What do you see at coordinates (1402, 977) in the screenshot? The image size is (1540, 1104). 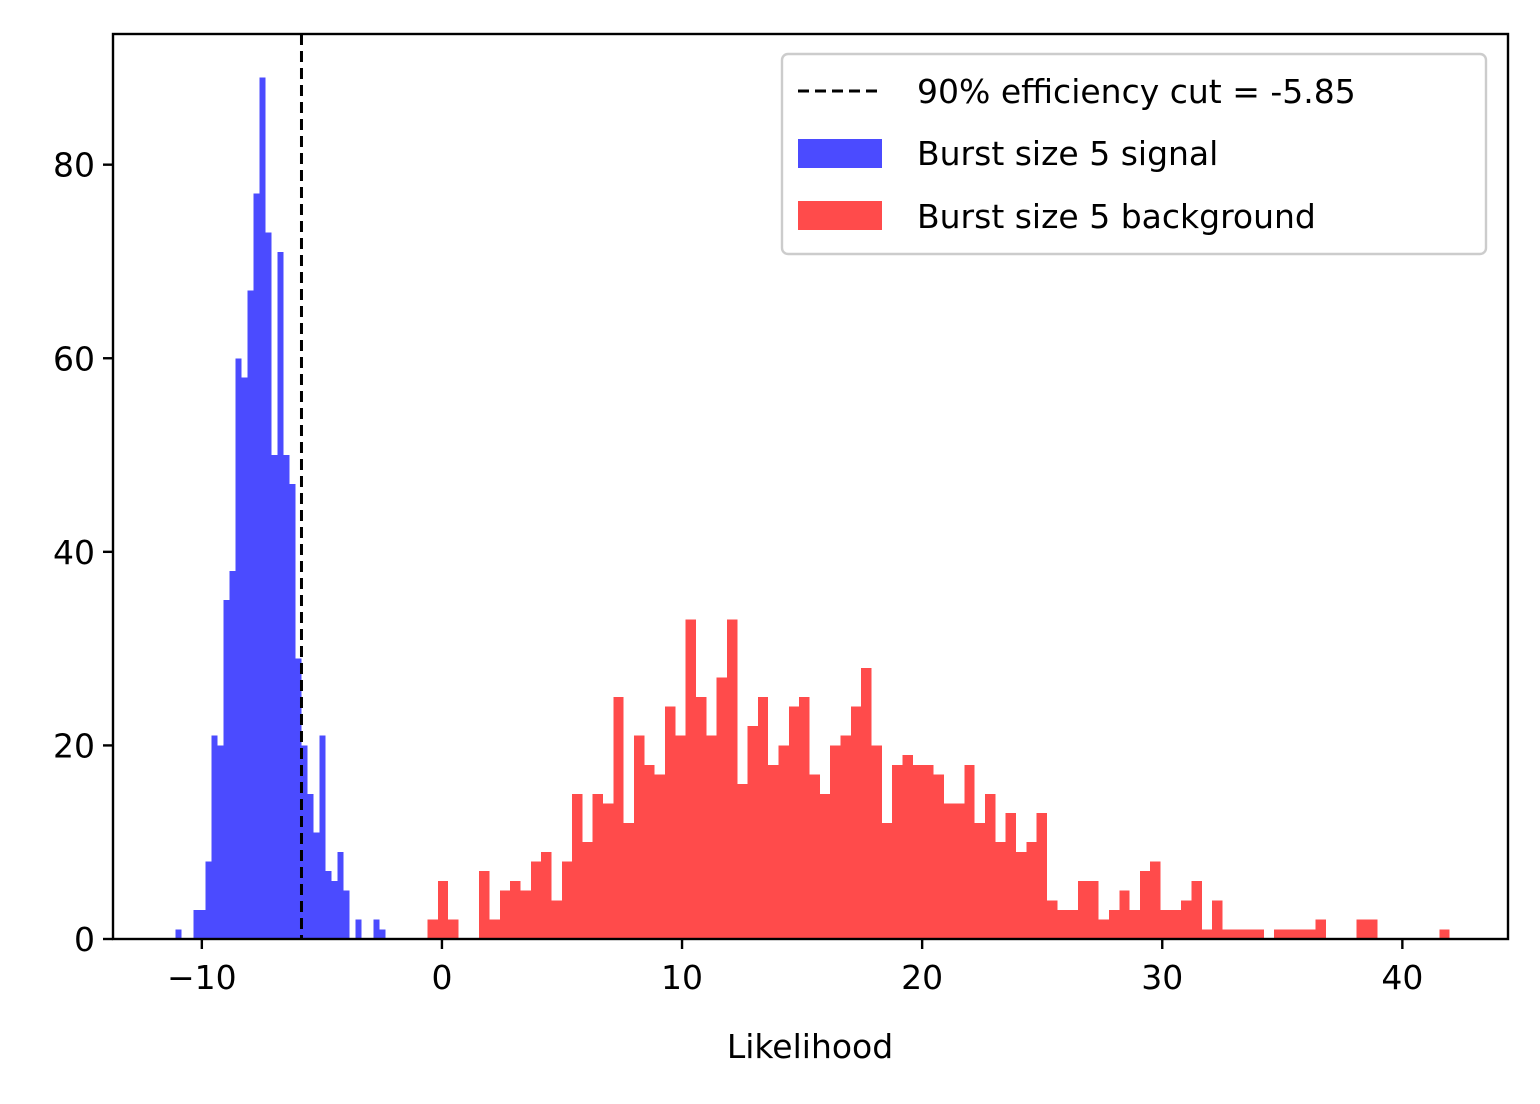 I see `x-tick-label: 40` at bounding box center [1402, 977].